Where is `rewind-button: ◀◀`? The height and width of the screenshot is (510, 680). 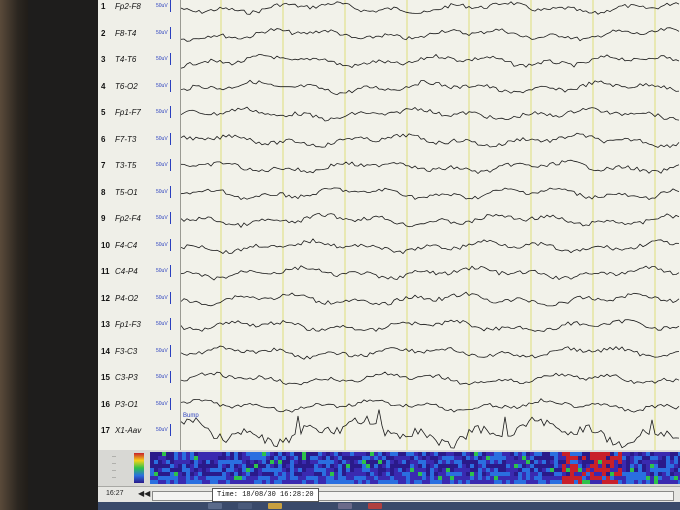 rewind-button: ◀◀ is located at coordinates (144, 493).